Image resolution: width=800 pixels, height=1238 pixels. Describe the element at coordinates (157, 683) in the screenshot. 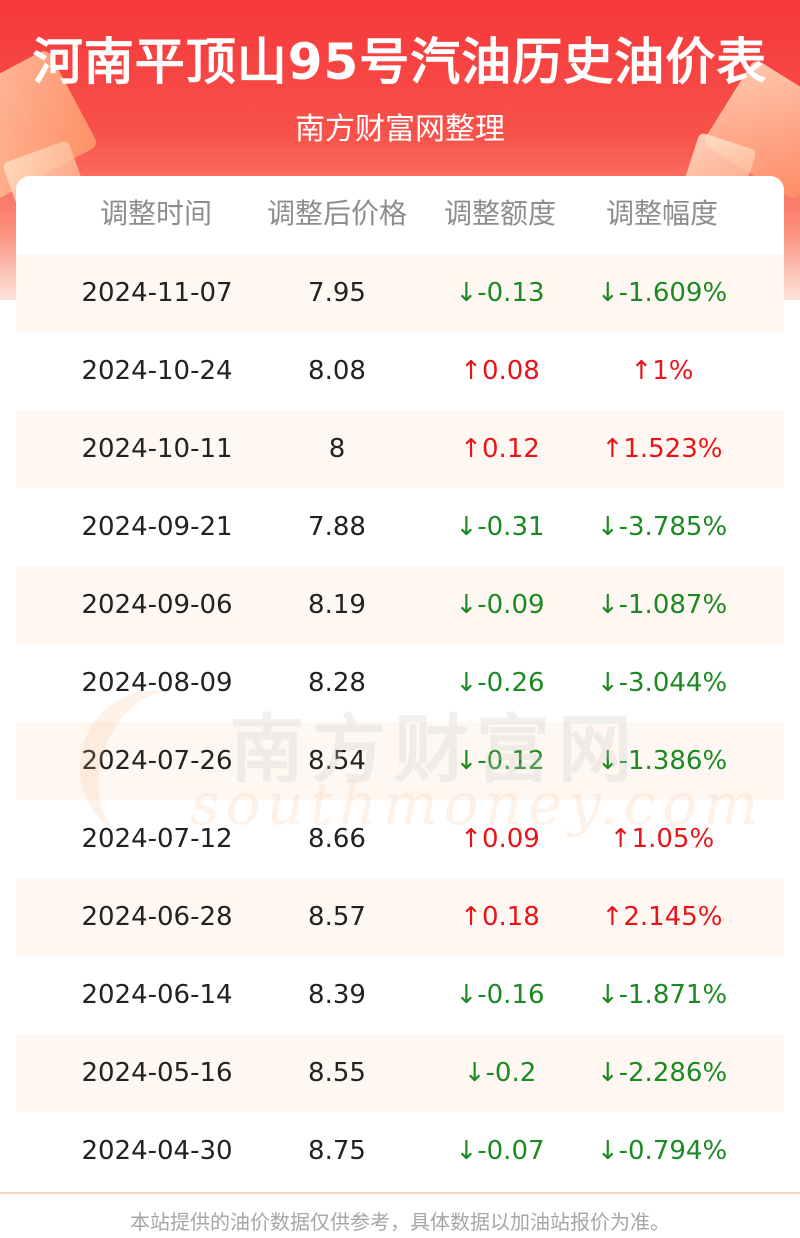

I see `cell-date: 2024-08-09` at that location.